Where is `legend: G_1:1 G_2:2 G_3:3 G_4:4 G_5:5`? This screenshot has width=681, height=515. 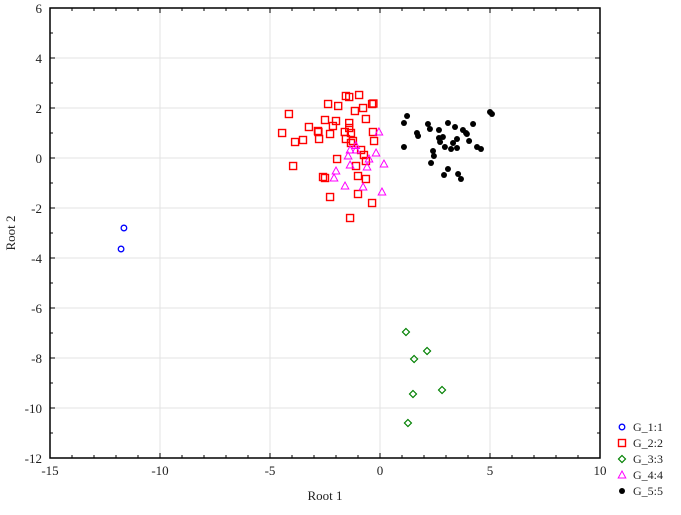
legend: G_1:1 G_2:2 G_3:3 G_4:4 G_5:5 is located at coordinates (640, 459).